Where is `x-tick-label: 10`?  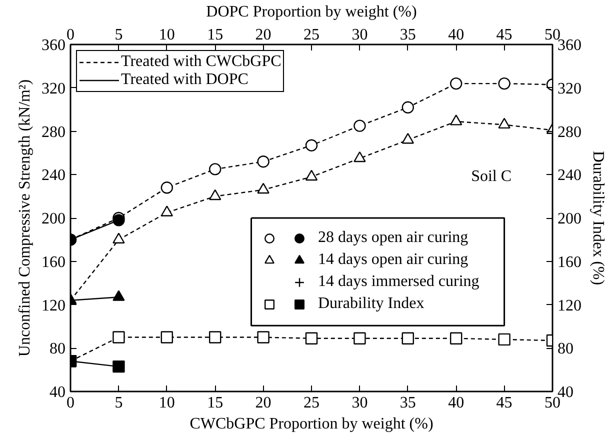 x-tick-label: 10 is located at coordinates (166, 35).